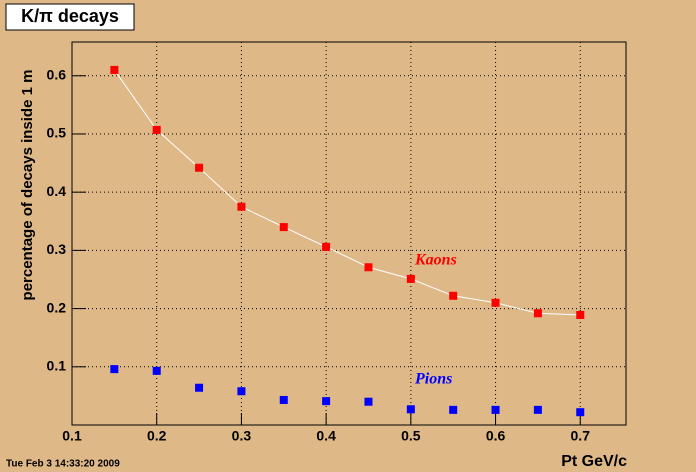 The width and height of the screenshot is (696, 472). What do you see at coordinates (63, 464) in the screenshot?
I see `timestamp: Tue Feb 3 14:33:20 2009` at bounding box center [63, 464].